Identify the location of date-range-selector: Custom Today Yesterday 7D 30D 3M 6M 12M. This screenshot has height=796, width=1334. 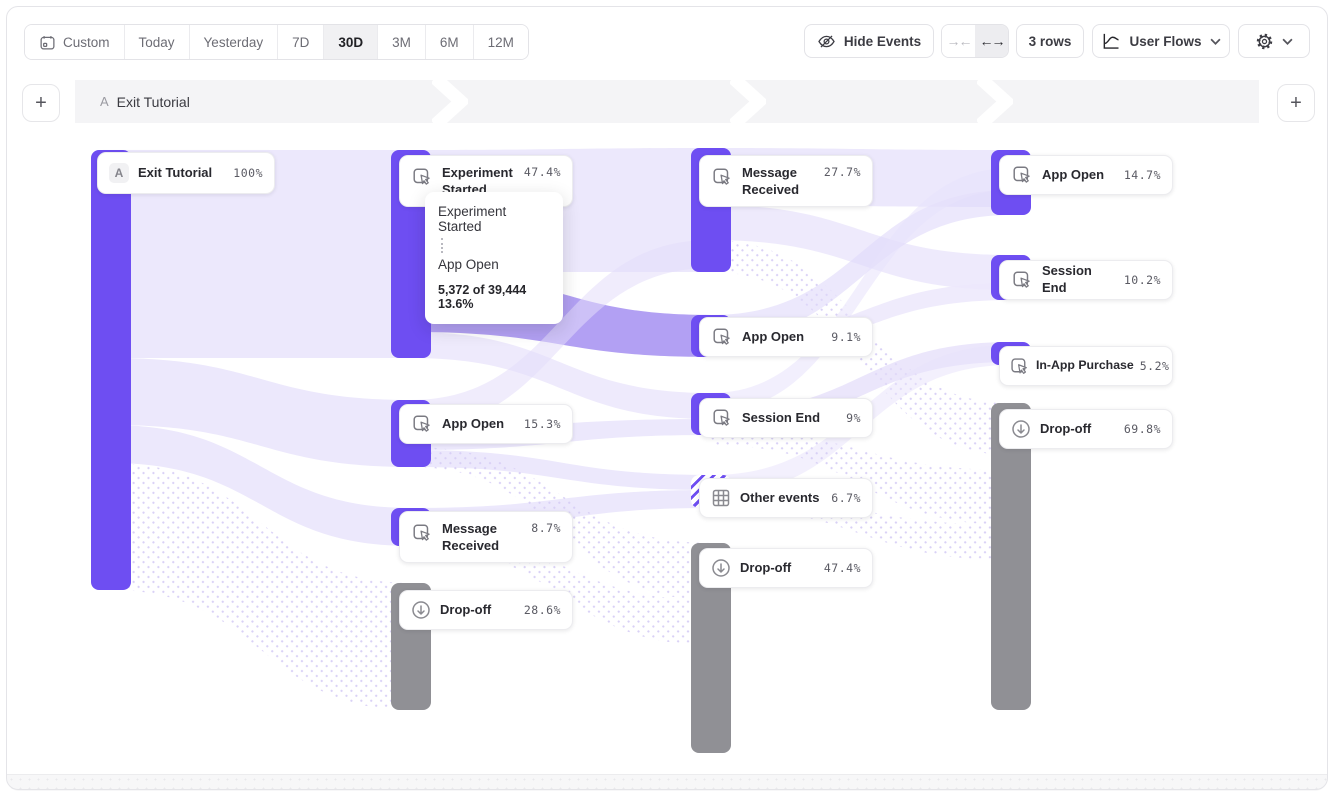
(276, 42).